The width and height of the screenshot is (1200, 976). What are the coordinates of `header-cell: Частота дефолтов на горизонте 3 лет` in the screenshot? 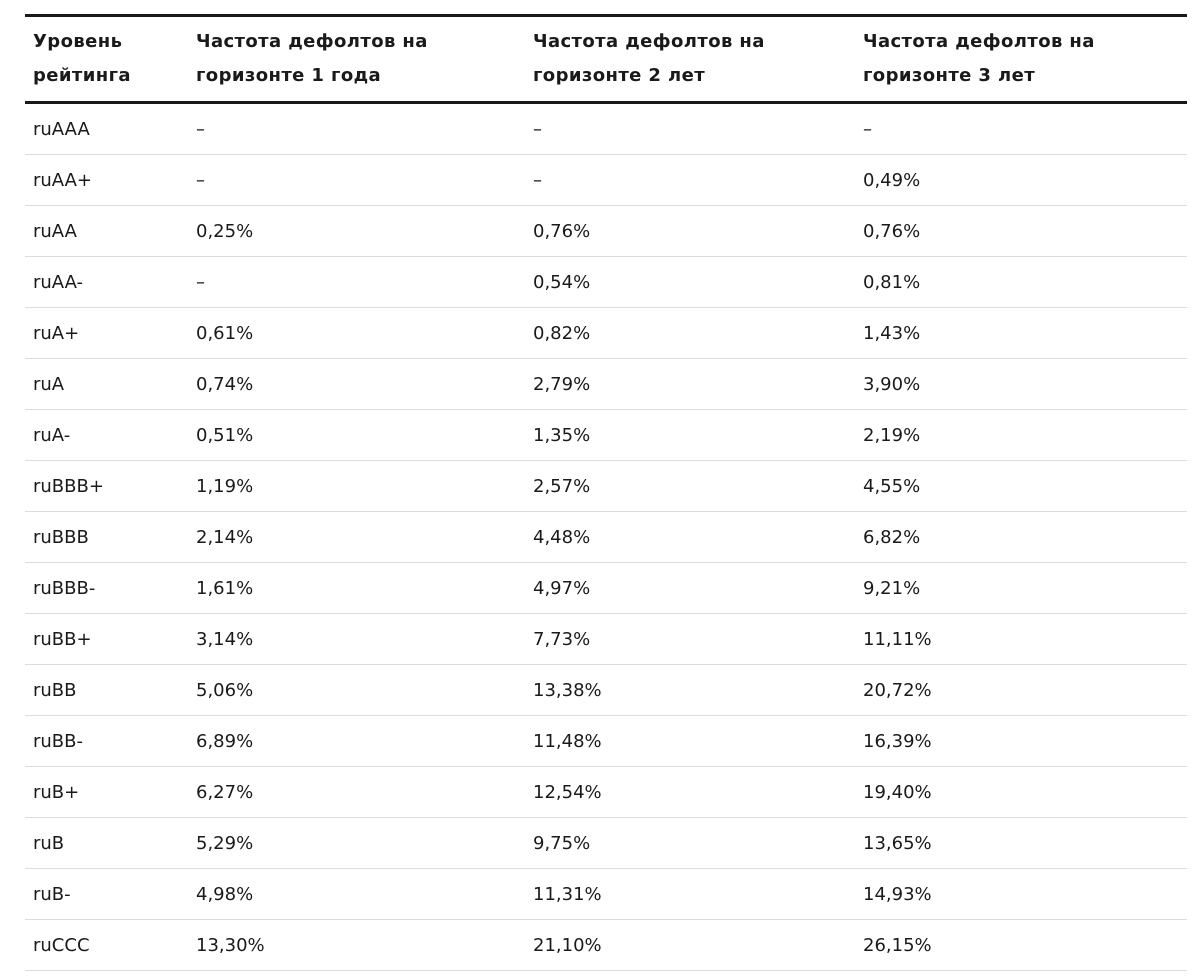 It's located at (1021, 59).